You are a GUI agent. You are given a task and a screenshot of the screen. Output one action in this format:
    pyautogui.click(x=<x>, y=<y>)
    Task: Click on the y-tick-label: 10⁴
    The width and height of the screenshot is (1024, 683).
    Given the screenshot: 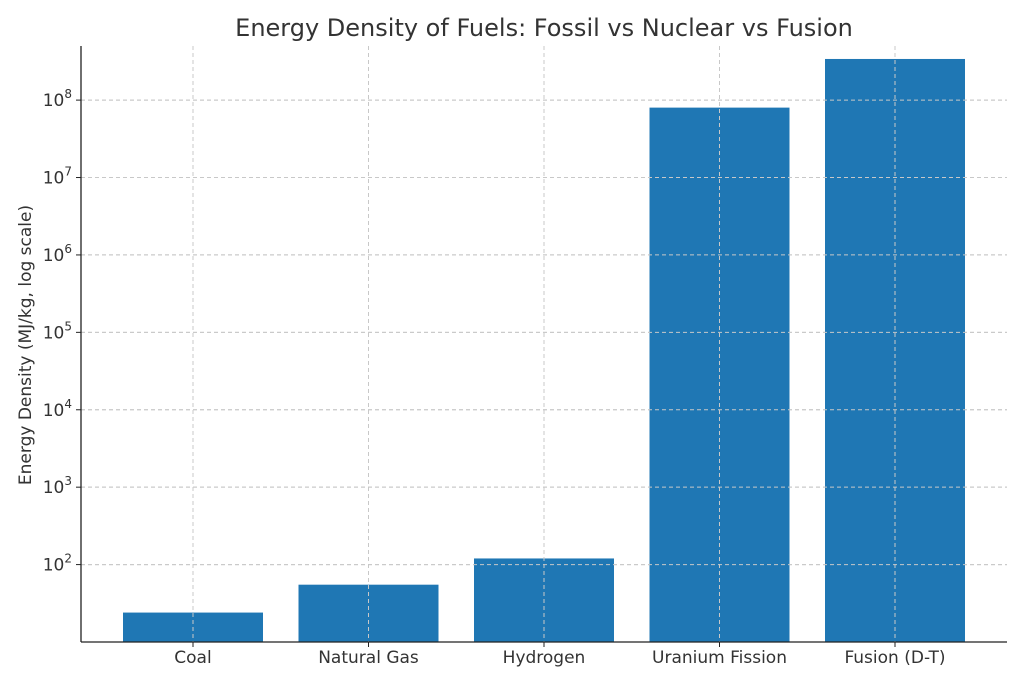 What is the action you would take?
    pyautogui.click(x=57, y=409)
    